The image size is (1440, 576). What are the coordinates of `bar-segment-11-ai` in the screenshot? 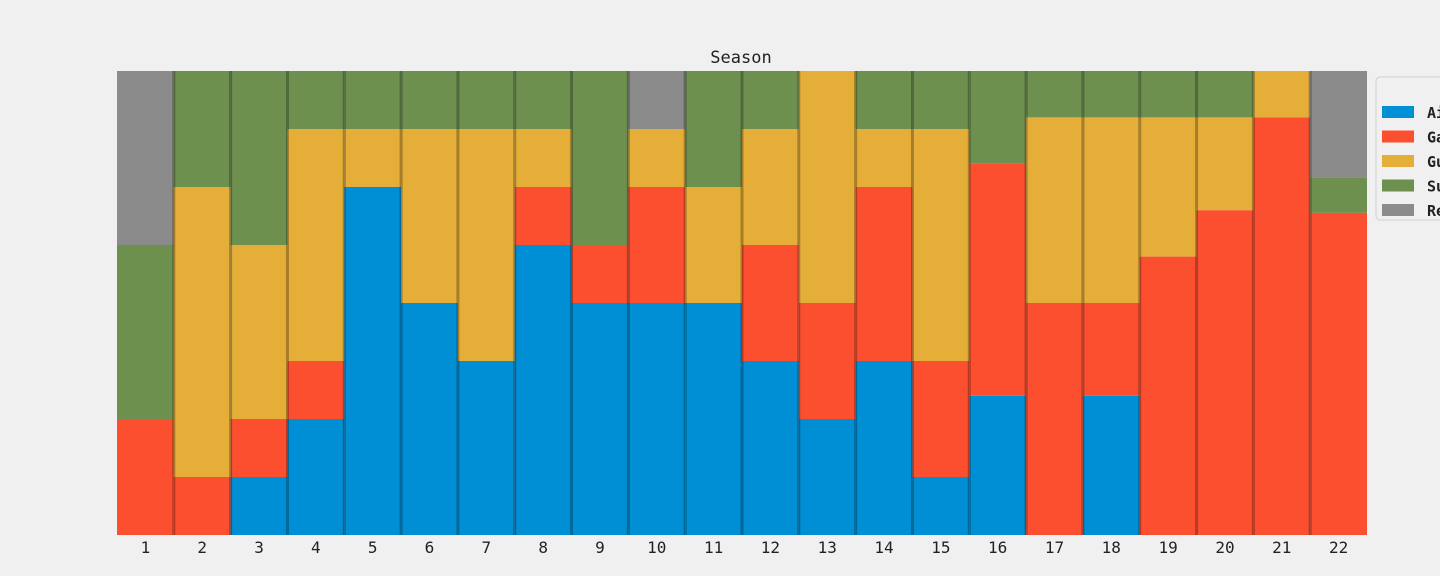 It's located at (713, 419).